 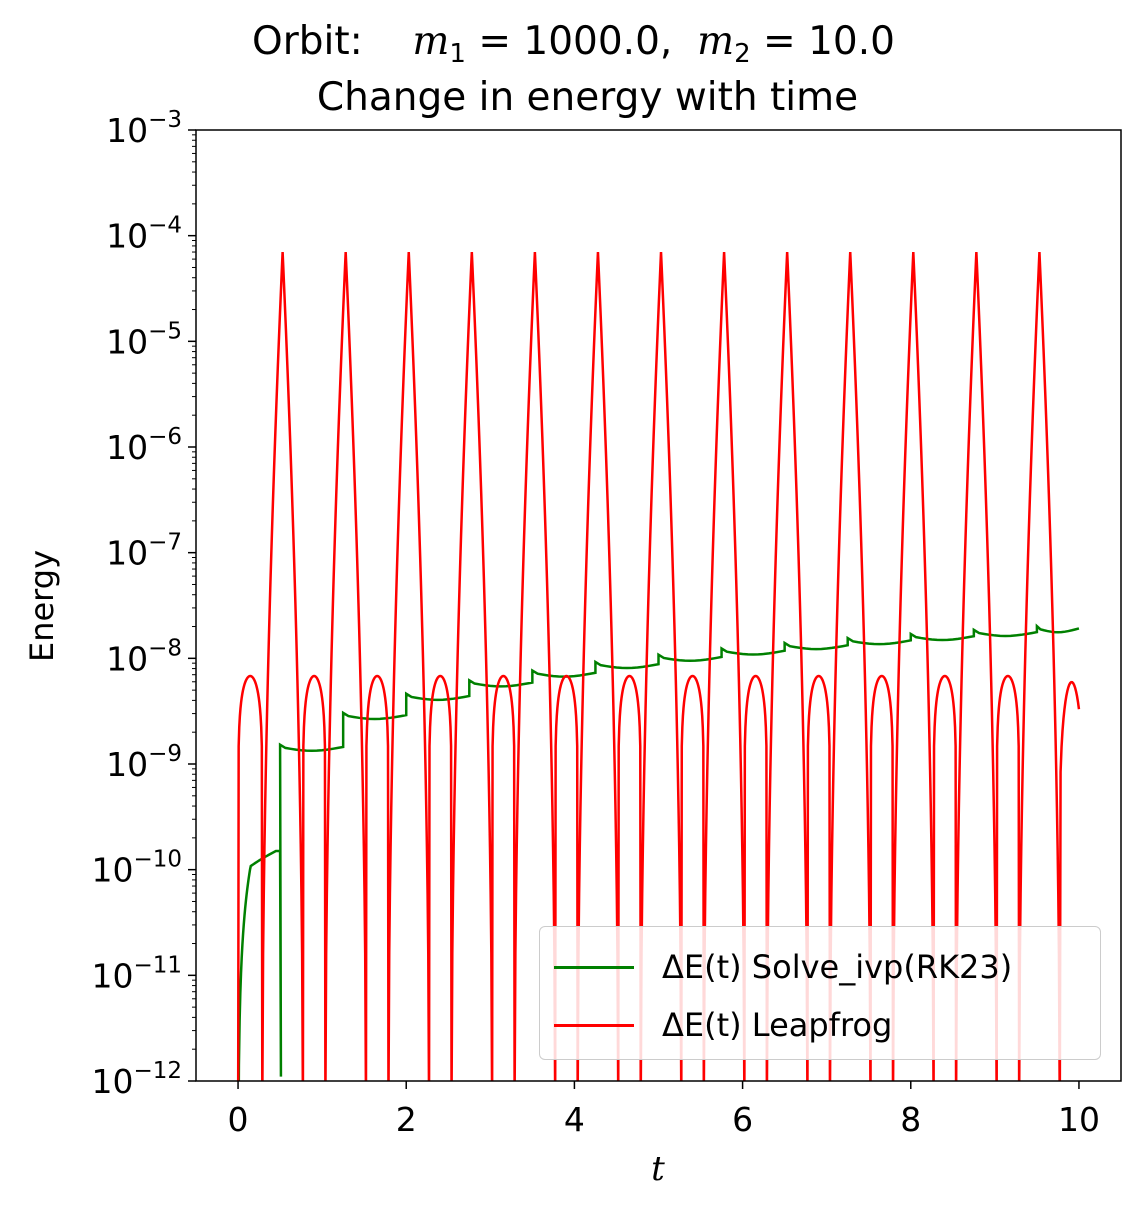 I want to click on chart-title-line1: Orbit: m1 = 1000.0, m2 = 10.0, so click(x=572, y=48).